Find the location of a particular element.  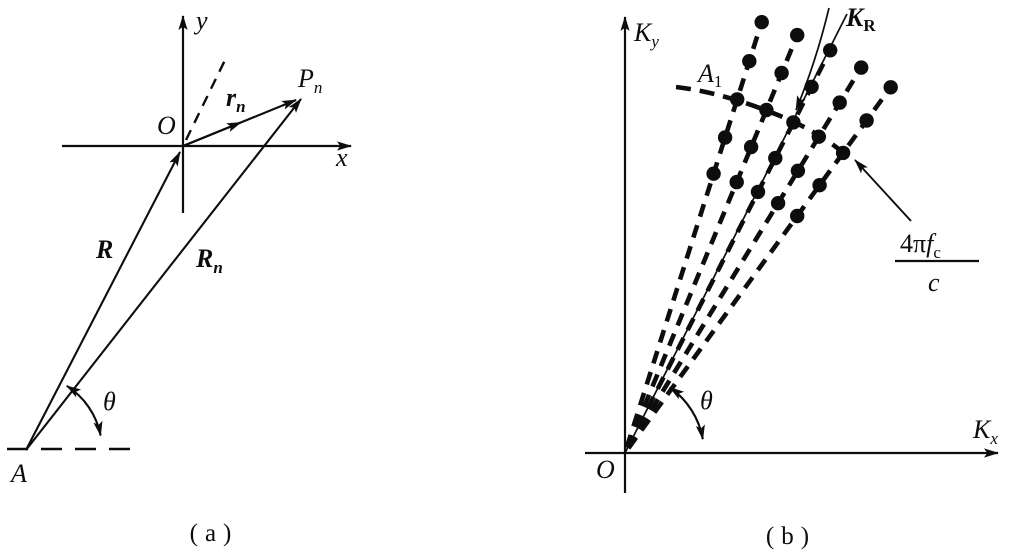

kr-pointer-arrow is located at coordinates (812, 59).